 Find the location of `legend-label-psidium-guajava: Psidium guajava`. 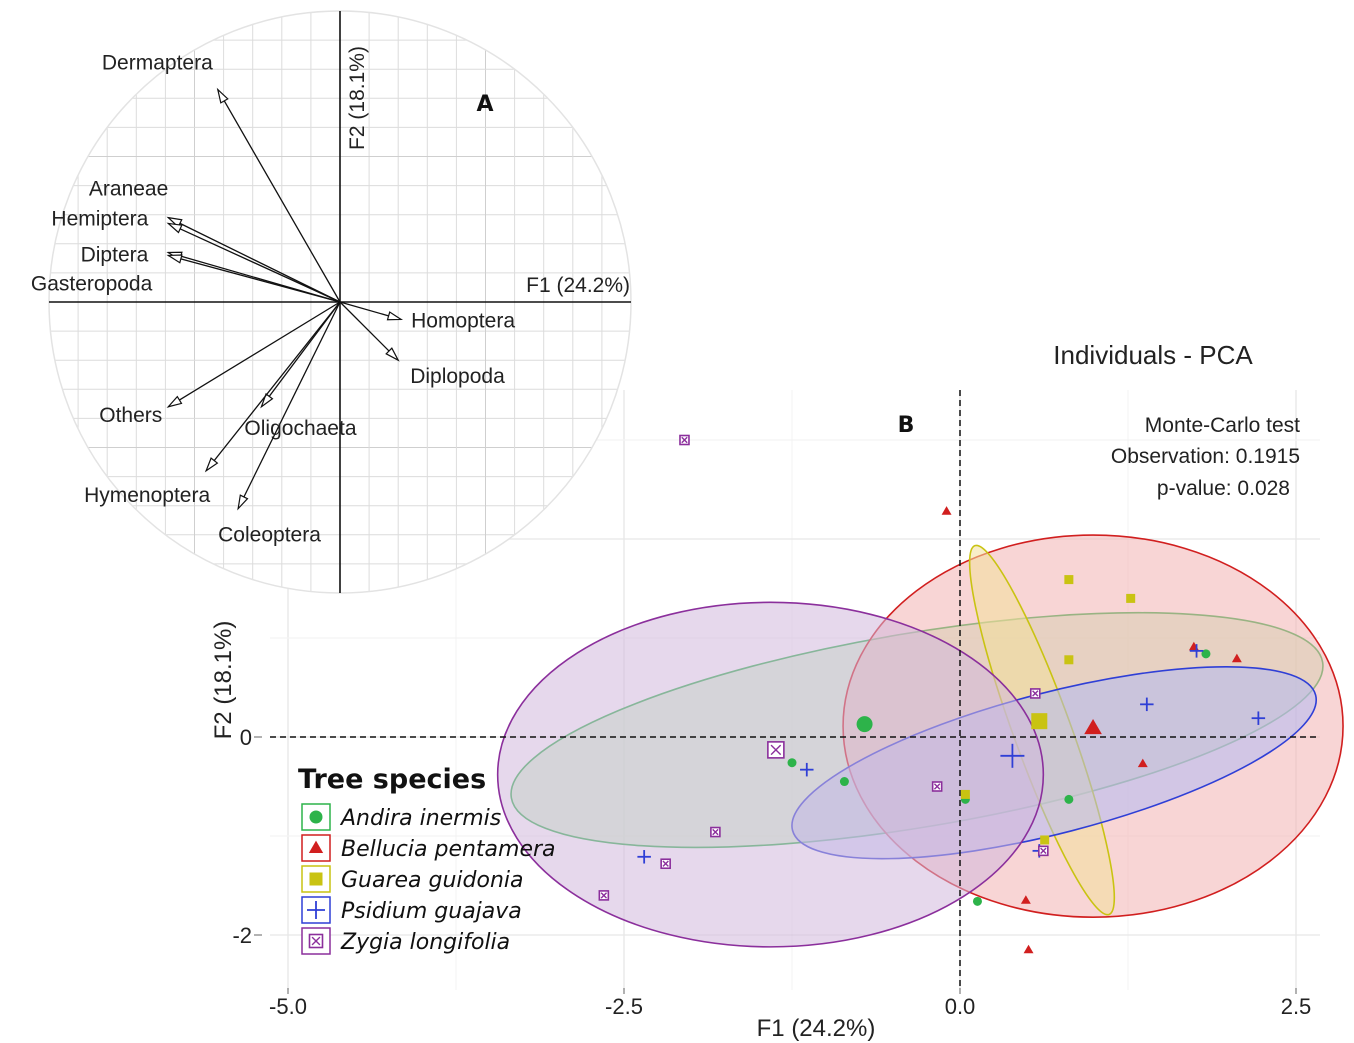

legend-label-psidium-guajava: Psidium guajava is located at coordinates (431, 911).